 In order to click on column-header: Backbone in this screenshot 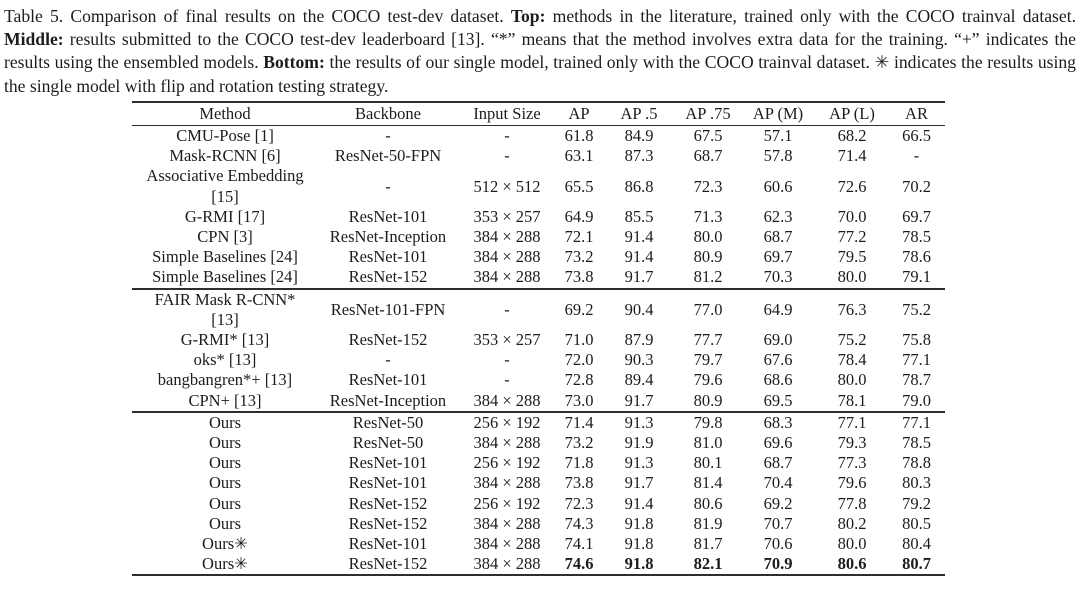, I will do `click(388, 114)`.